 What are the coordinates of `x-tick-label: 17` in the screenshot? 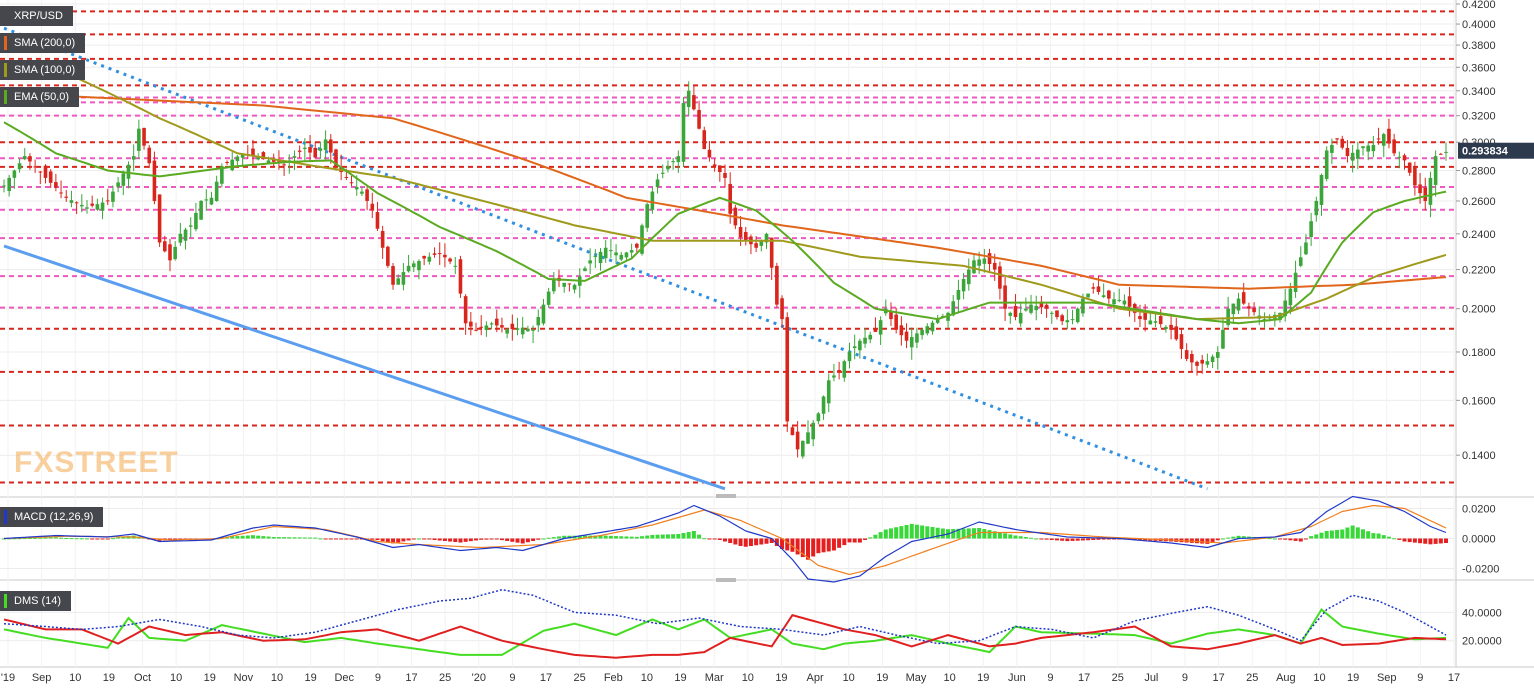 It's located at (411, 678).